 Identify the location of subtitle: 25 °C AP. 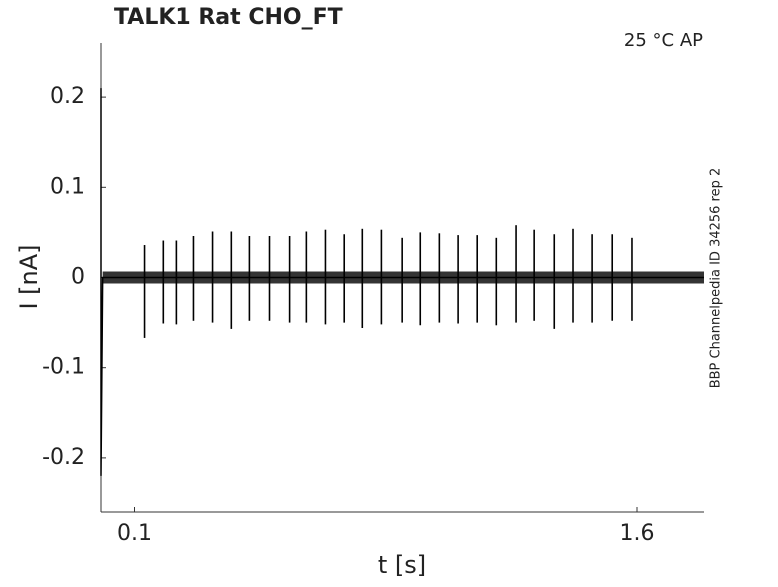
(663, 40).